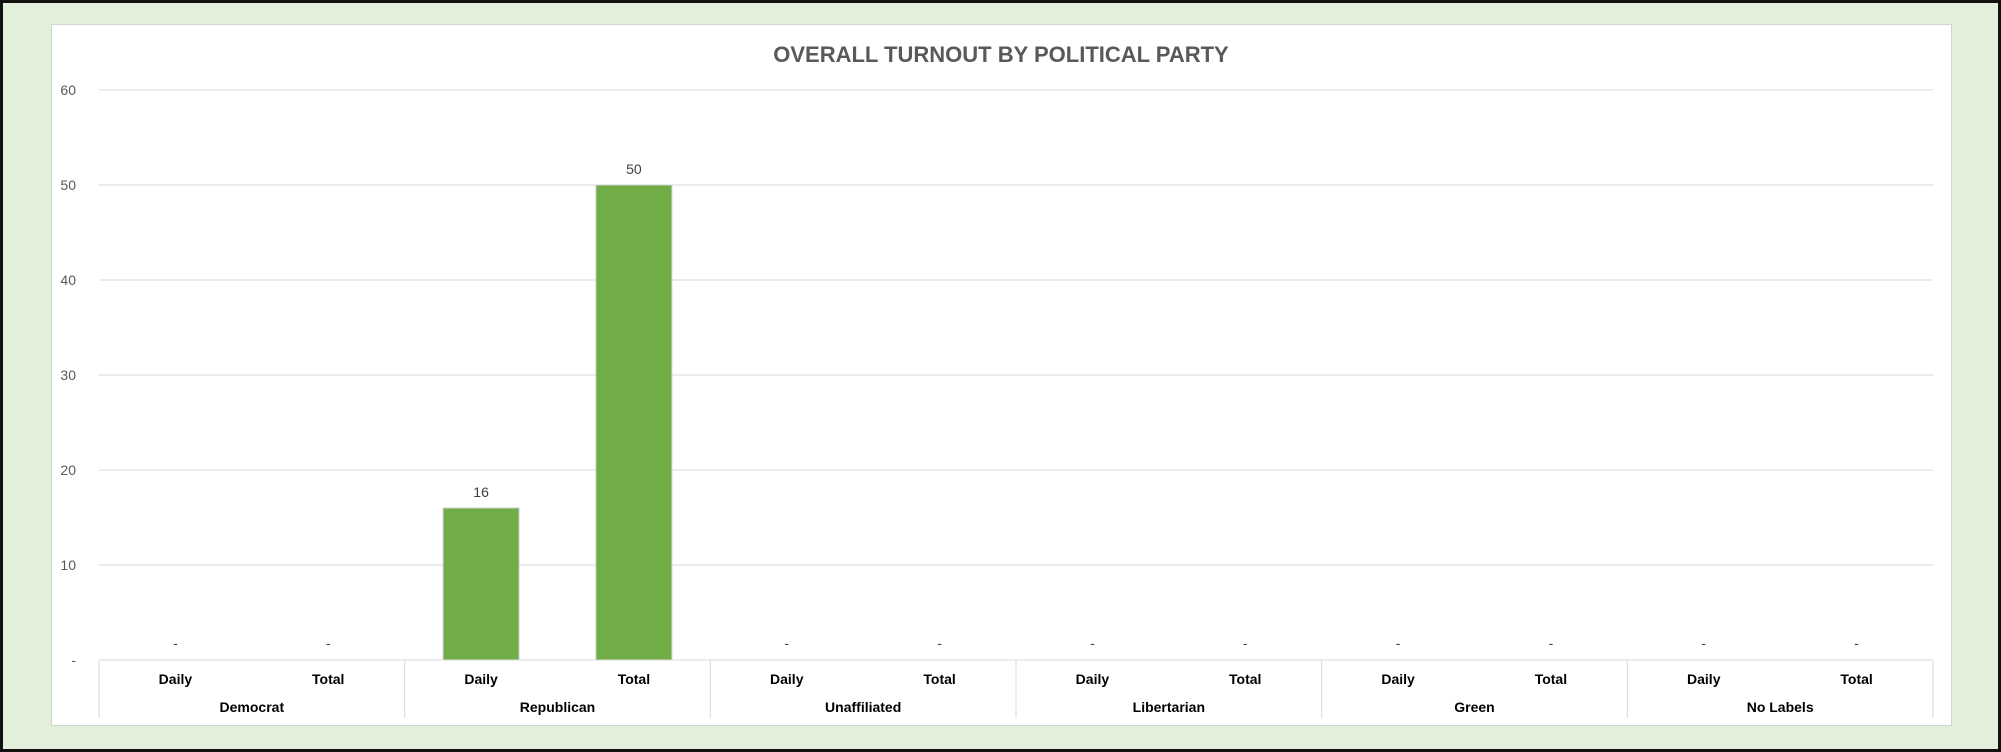 Image resolution: width=2001 pixels, height=752 pixels. I want to click on y-tick-label: 60, so click(68, 90).